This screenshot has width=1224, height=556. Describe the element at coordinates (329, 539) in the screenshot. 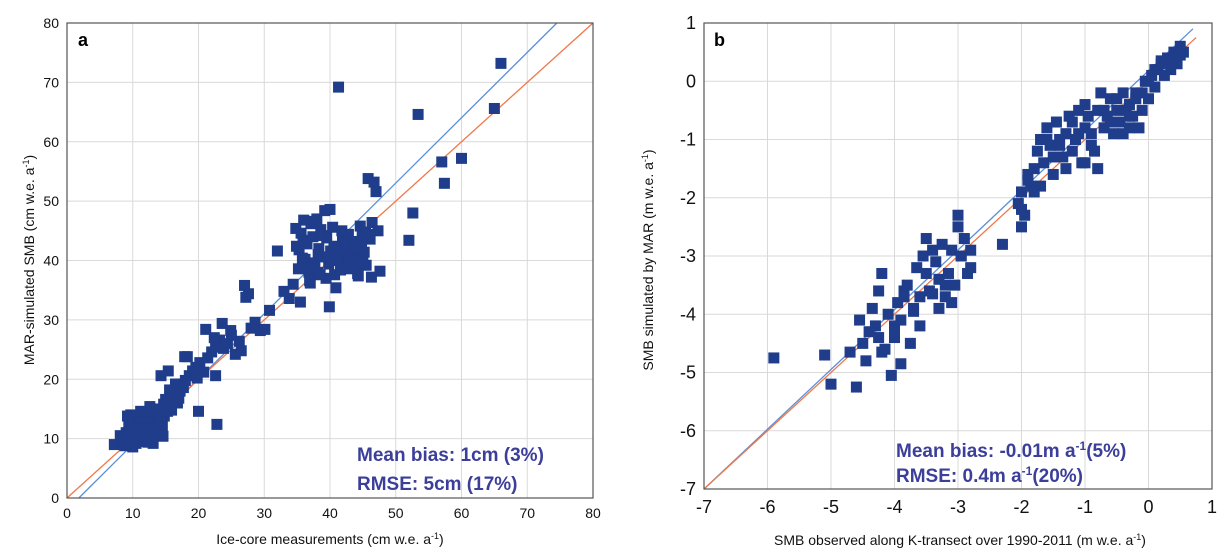

I see `x-axis-label-a: Ice-core measurements (cm w.e. a-1)` at that location.